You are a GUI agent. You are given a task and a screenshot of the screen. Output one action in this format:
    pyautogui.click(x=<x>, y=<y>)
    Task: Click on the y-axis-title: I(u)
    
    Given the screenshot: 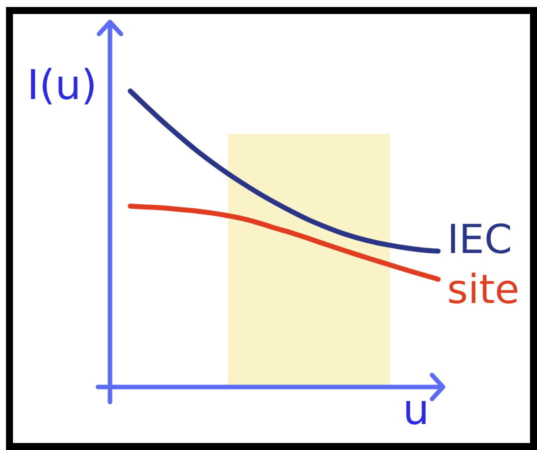 What is the action you would take?
    pyautogui.click(x=62, y=85)
    